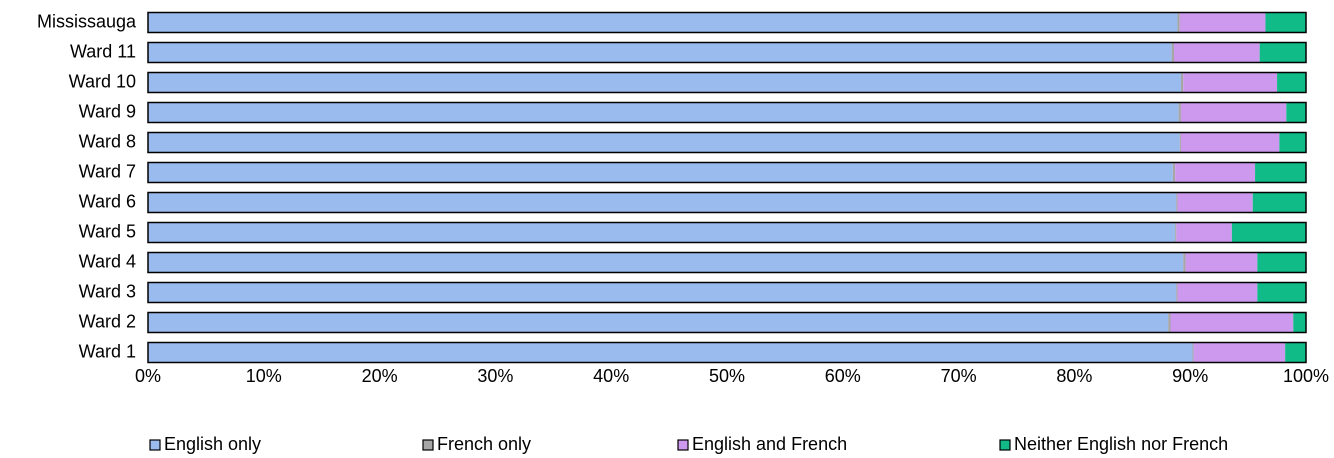  What do you see at coordinates (107, 291) in the screenshot?
I see `category-label-ward-3: Ward 3` at bounding box center [107, 291].